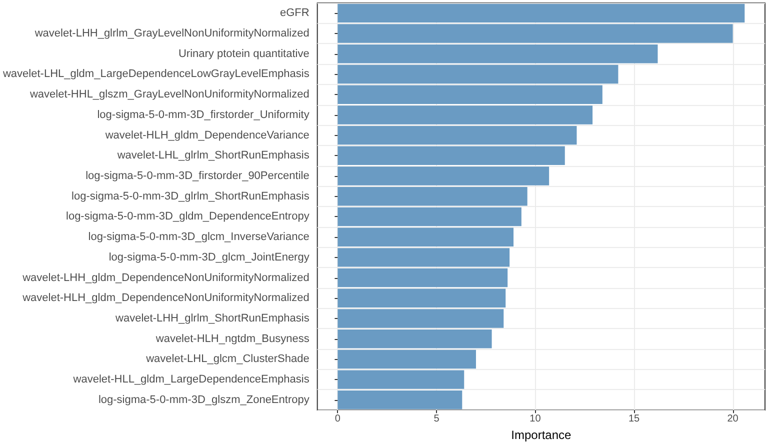 Image resolution: width=767 pixels, height=446 pixels. I want to click on y-tick-label: log-sigma-5-0-mm-3D_glrlm_ShortRunEmphasis, so click(191, 196).